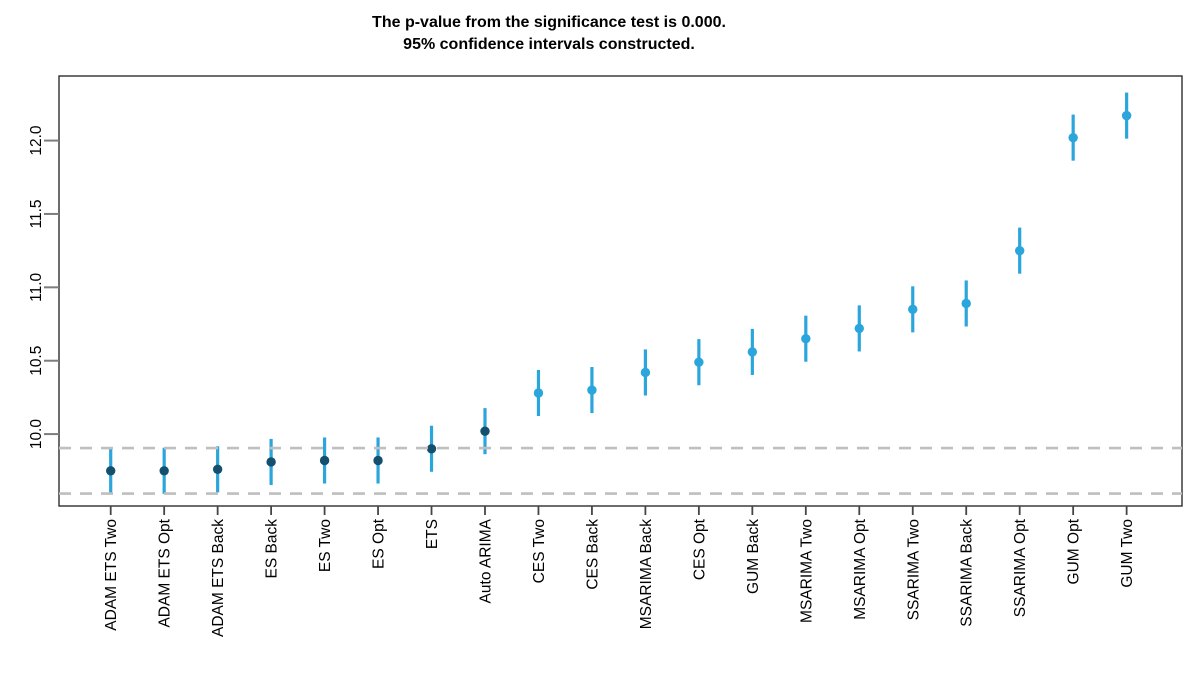 The image size is (1200, 700). What do you see at coordinates (1020, 567) in the screenshot?
I see `x-axis-tick-label: SSARIMA Opt` at bounding box center [1020, 567].